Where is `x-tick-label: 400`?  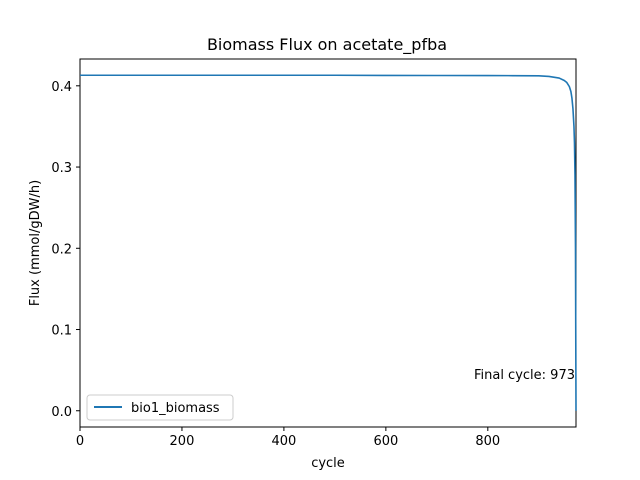
x-tick-label: 400 is located at coordinates (283, 441).